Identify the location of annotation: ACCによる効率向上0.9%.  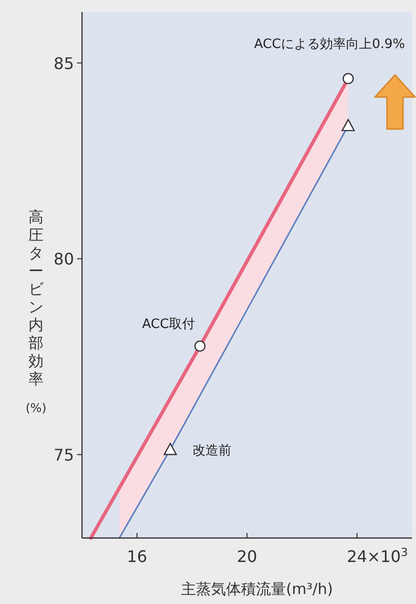
(329, 44).